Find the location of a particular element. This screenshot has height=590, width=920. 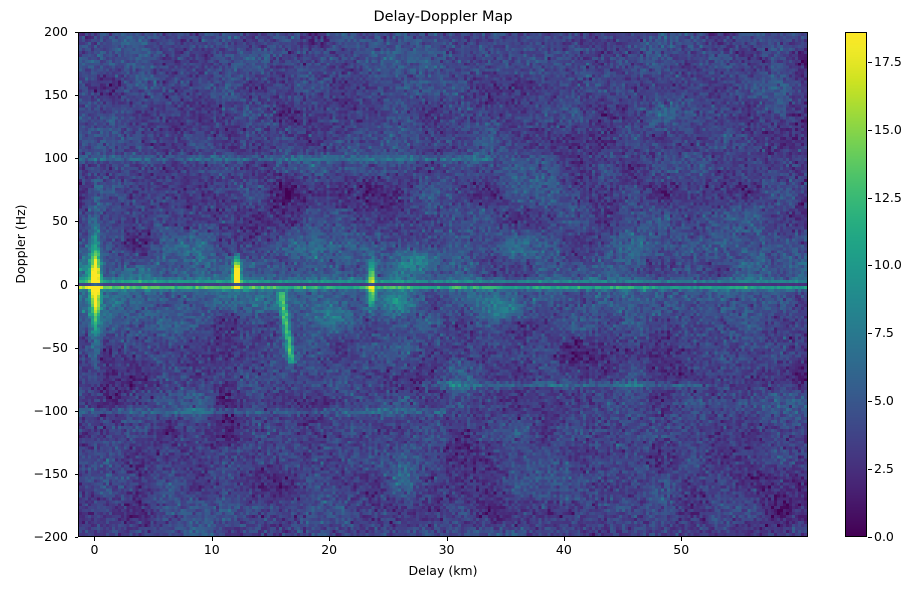

x-tick-label: 50 is located at coordinates (681, 549).